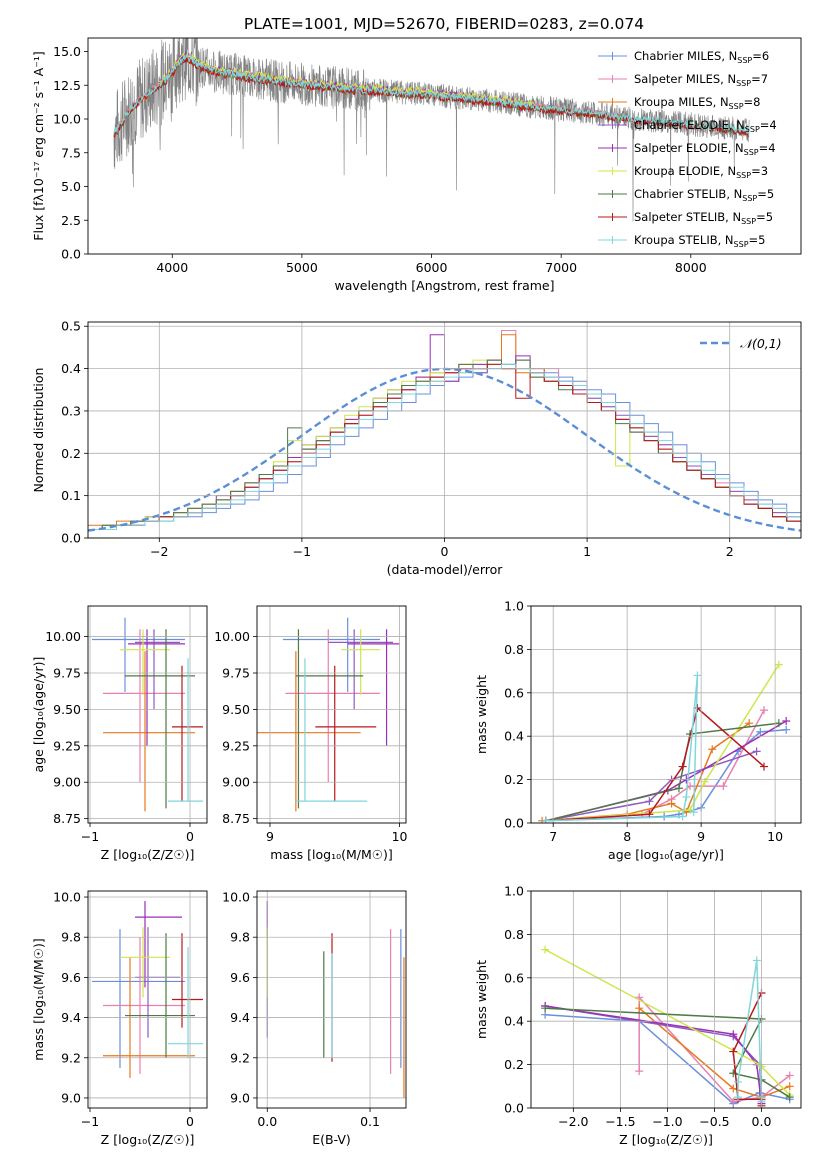  Describe the element at coordinates (701, 172) in the screenshot. I see `legend-label: Kroupa ELODIE, NSSP=3` at that location.